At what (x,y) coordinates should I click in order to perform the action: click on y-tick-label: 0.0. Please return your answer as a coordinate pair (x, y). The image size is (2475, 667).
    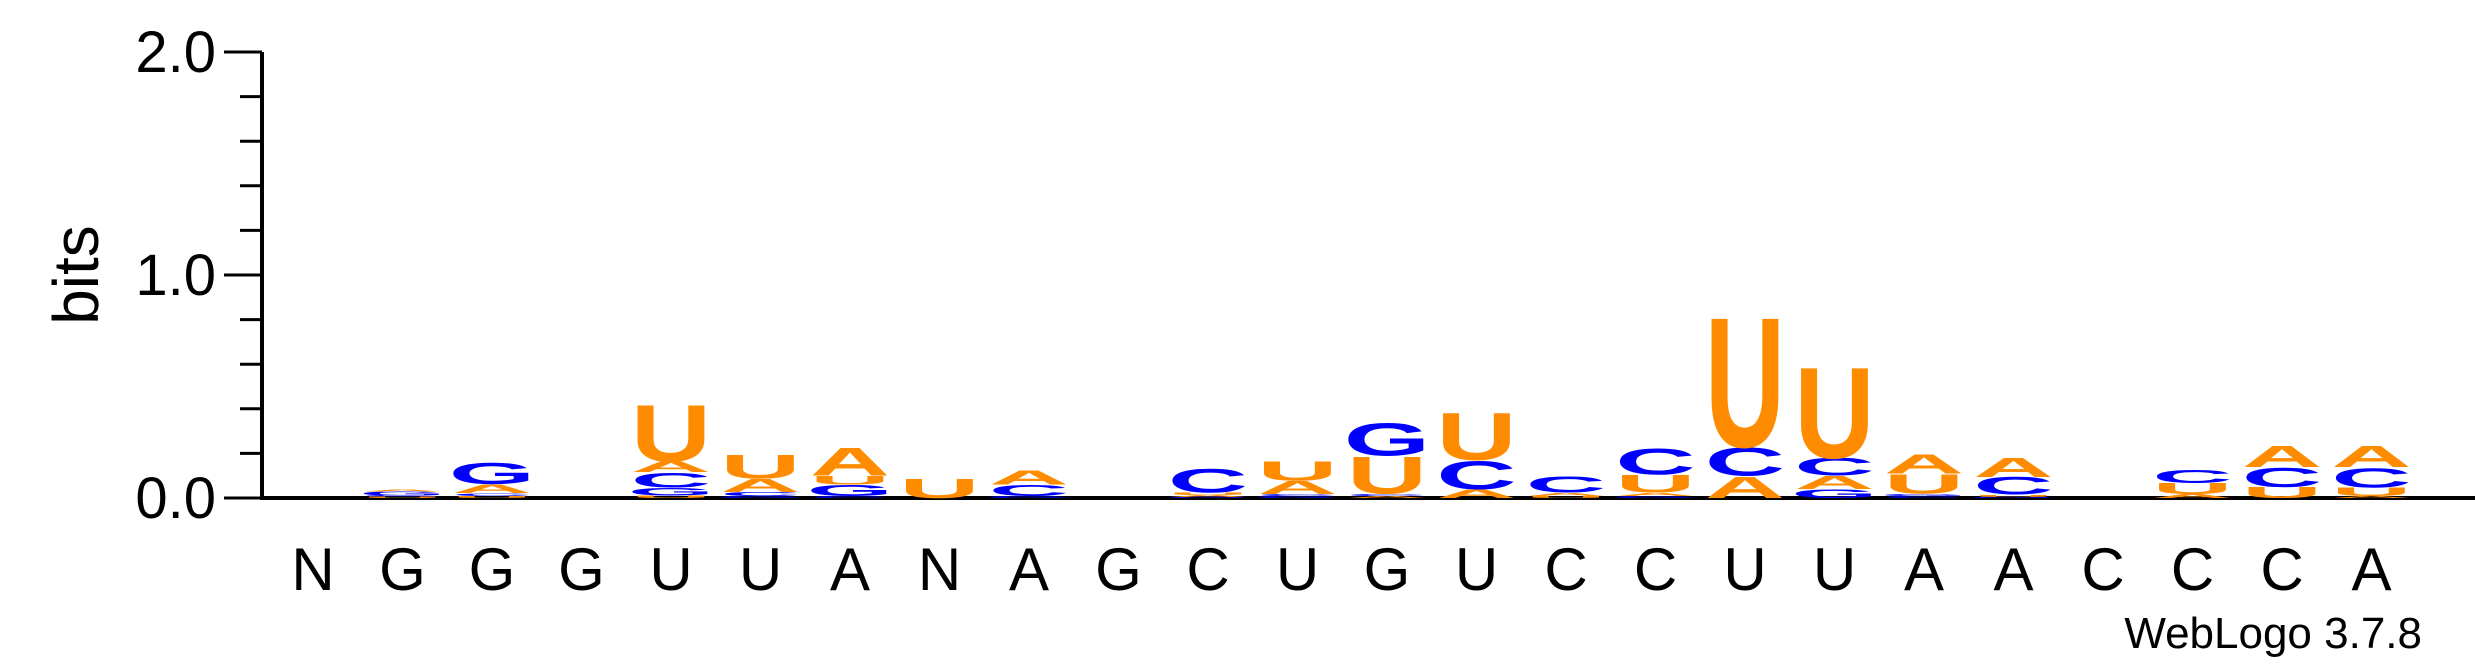
    Looking at the image, I should click on (175, 498).